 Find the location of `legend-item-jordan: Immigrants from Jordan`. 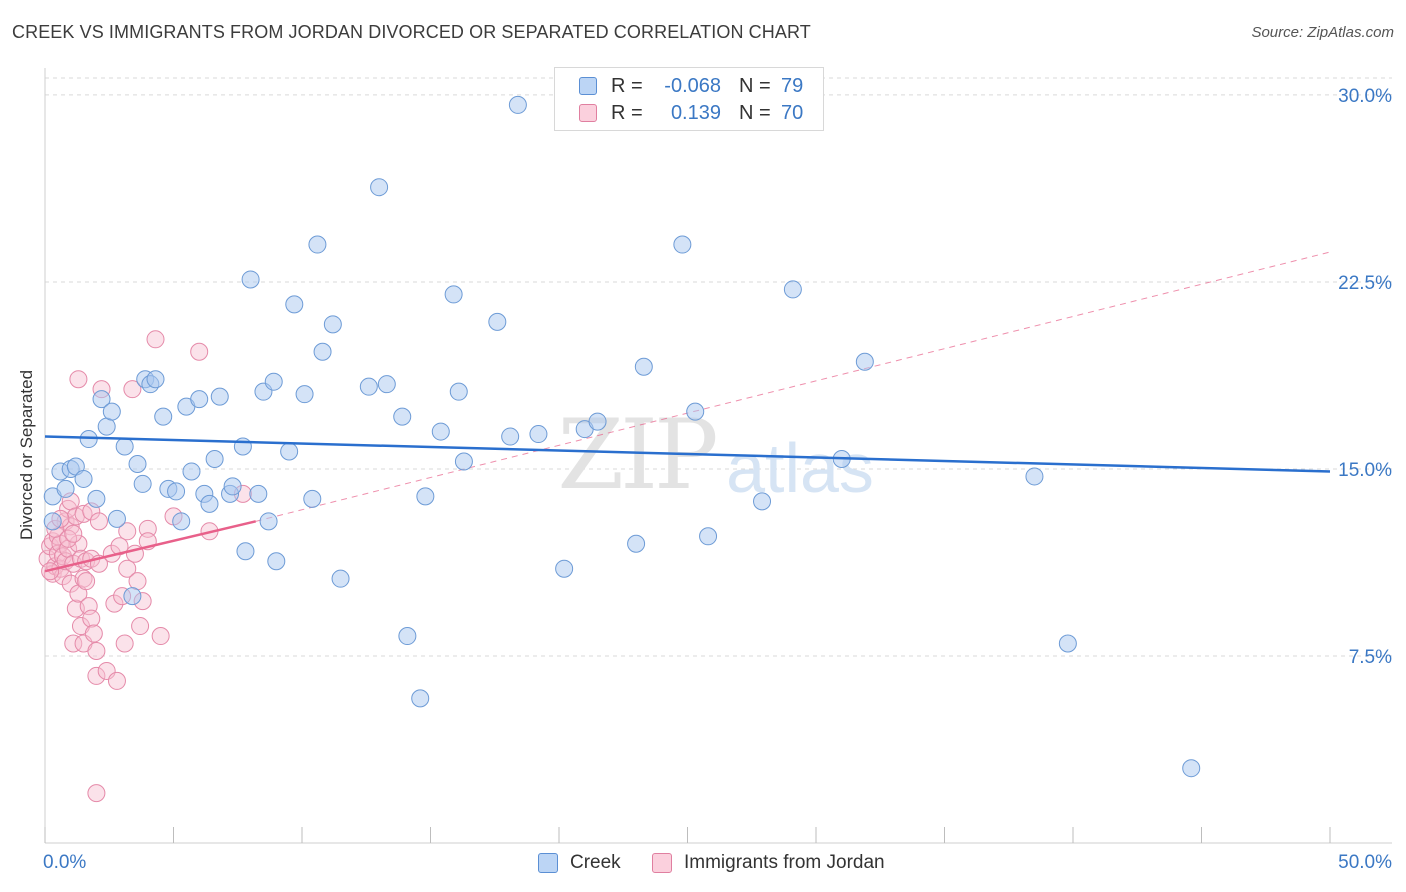

legend-item-jordan: Immigrants from Jordan is located at coordinates (768, 863).